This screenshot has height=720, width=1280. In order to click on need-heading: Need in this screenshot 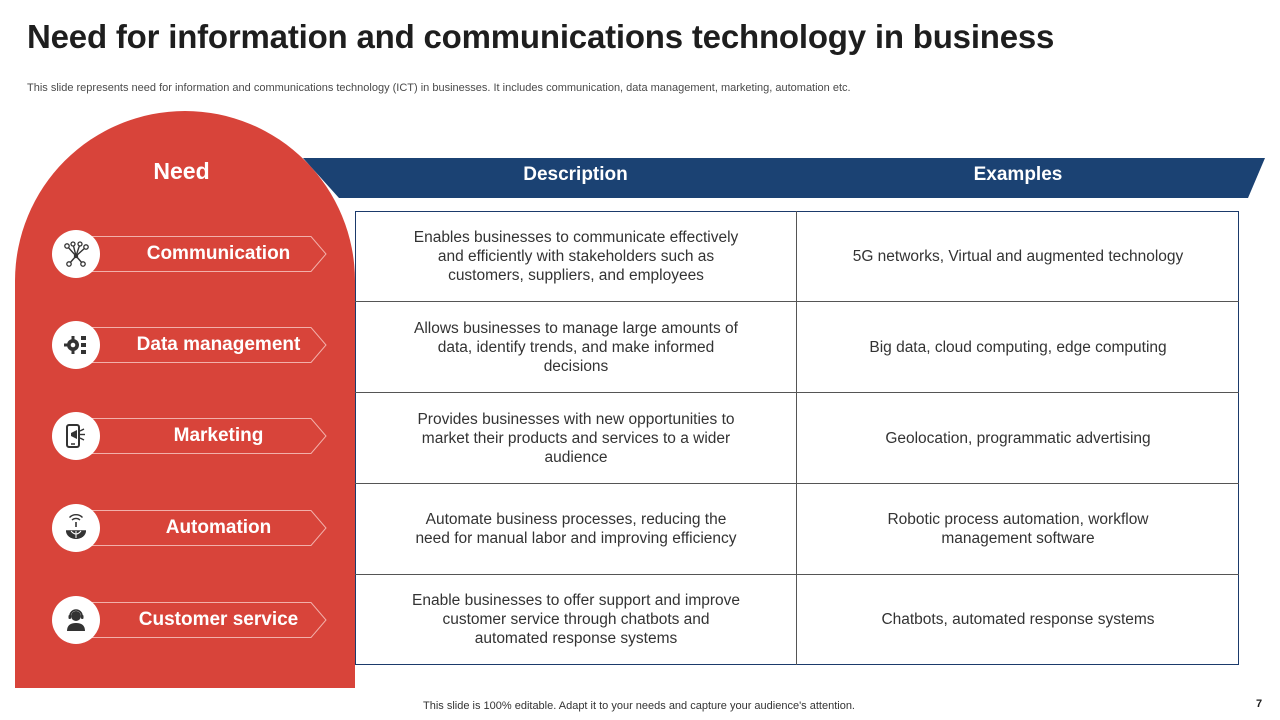, I will do `click(181, 171)`.